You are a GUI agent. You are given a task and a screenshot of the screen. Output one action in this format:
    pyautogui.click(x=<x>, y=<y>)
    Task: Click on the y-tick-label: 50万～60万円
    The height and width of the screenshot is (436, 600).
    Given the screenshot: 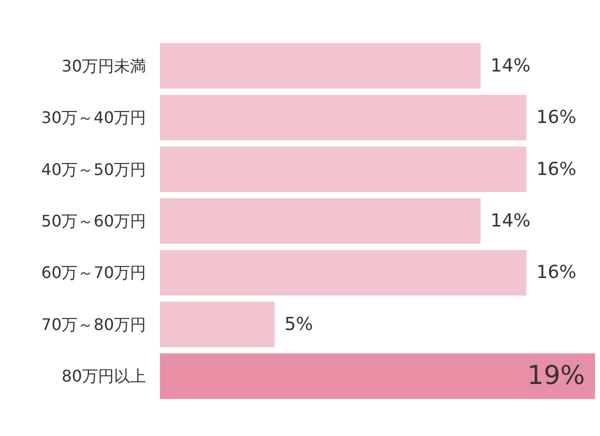 What is the action you would take?
    pyautogui.click(x=93, y=221)
    